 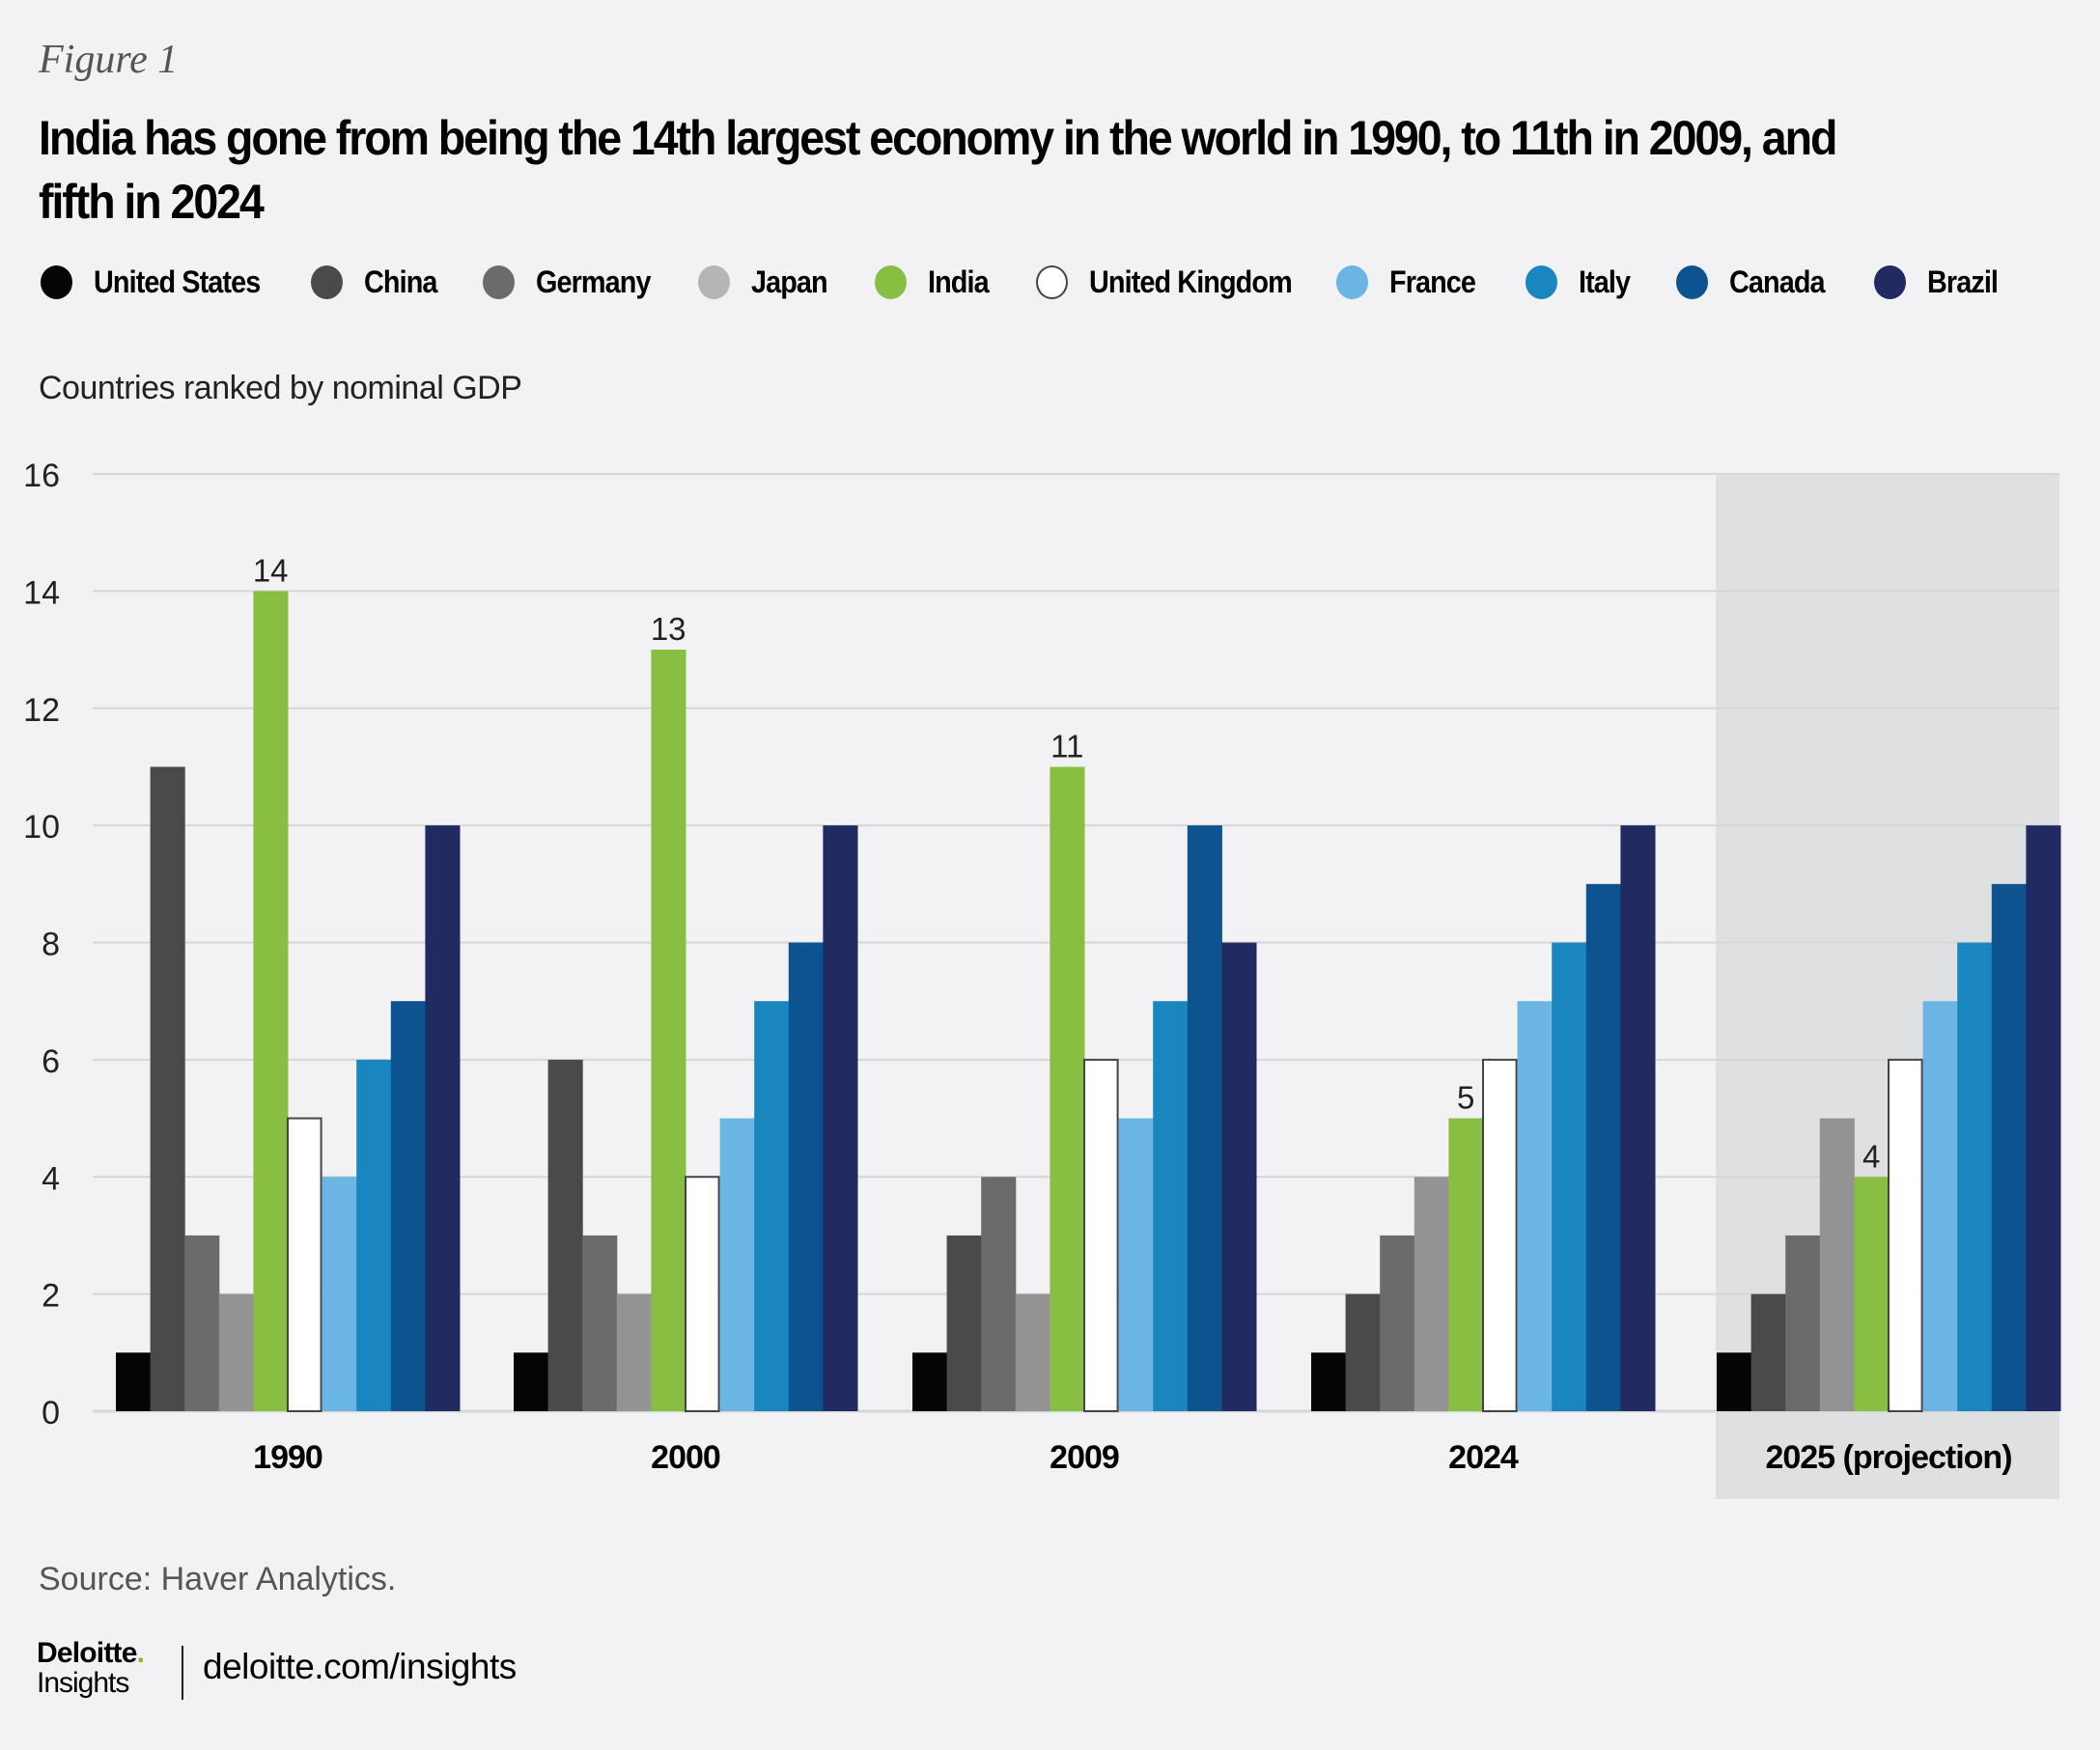 I want to click on y-tick-label: 6, so click(x=51, y=1061).